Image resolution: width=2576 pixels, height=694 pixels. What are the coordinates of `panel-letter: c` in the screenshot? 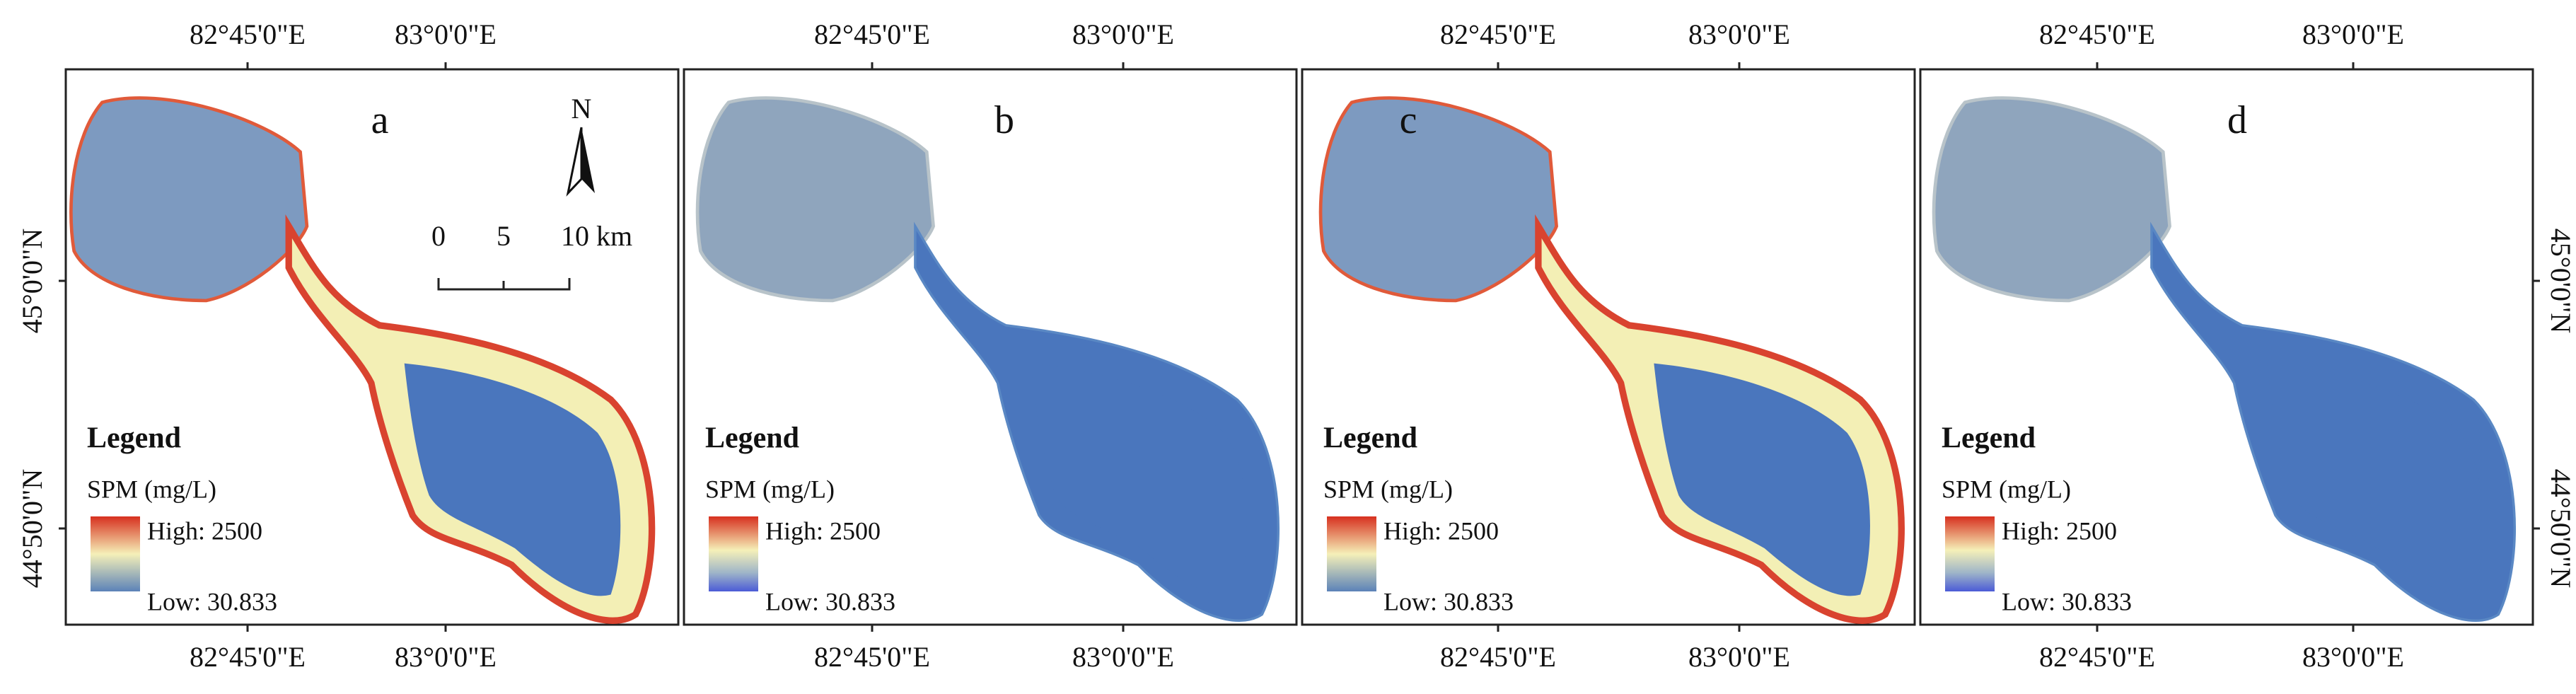 It's located at (1408, 120).